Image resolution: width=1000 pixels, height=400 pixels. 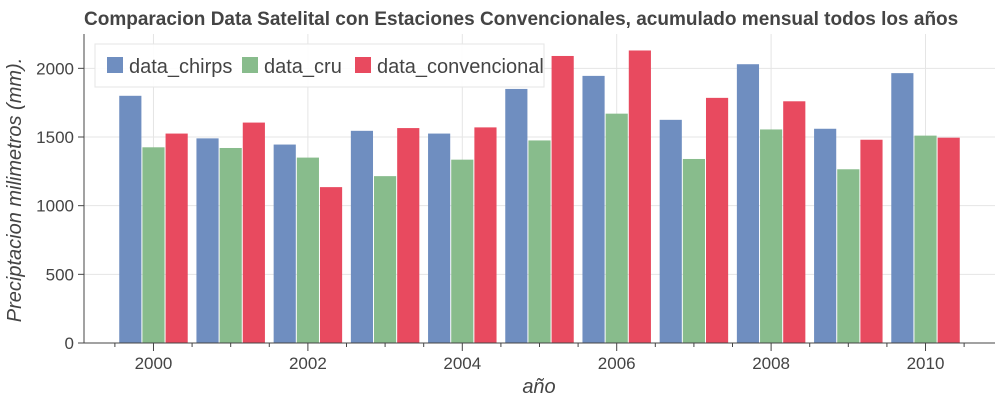 I want to click on bar-data-cru-2002, so click(x=307, y=250).